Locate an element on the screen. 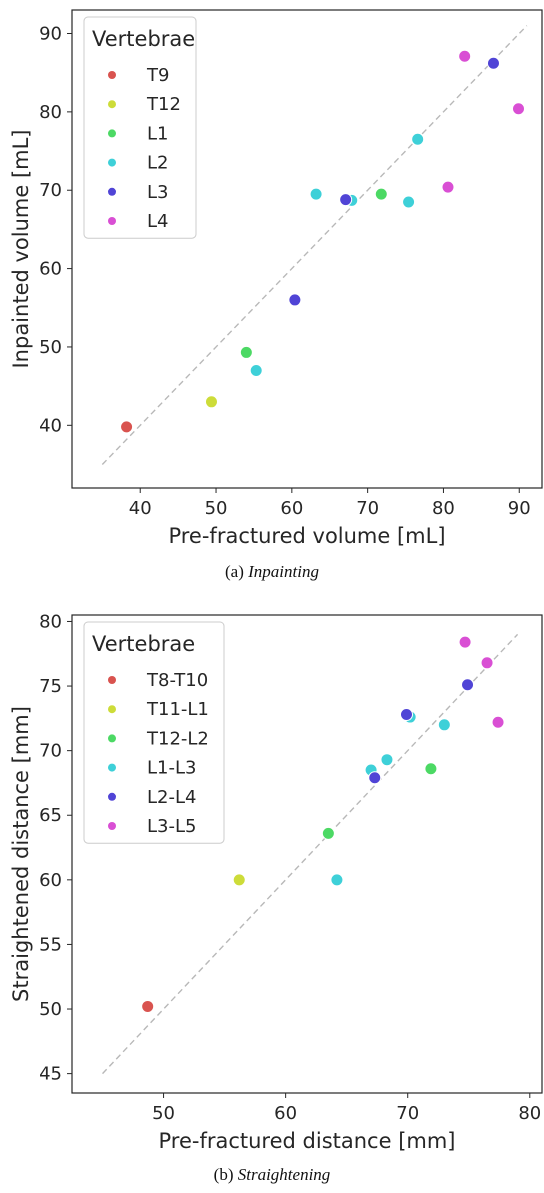 This screenshot has height=1193, width=544. y-tick-label: 75 is located at coordinates (50, 686).